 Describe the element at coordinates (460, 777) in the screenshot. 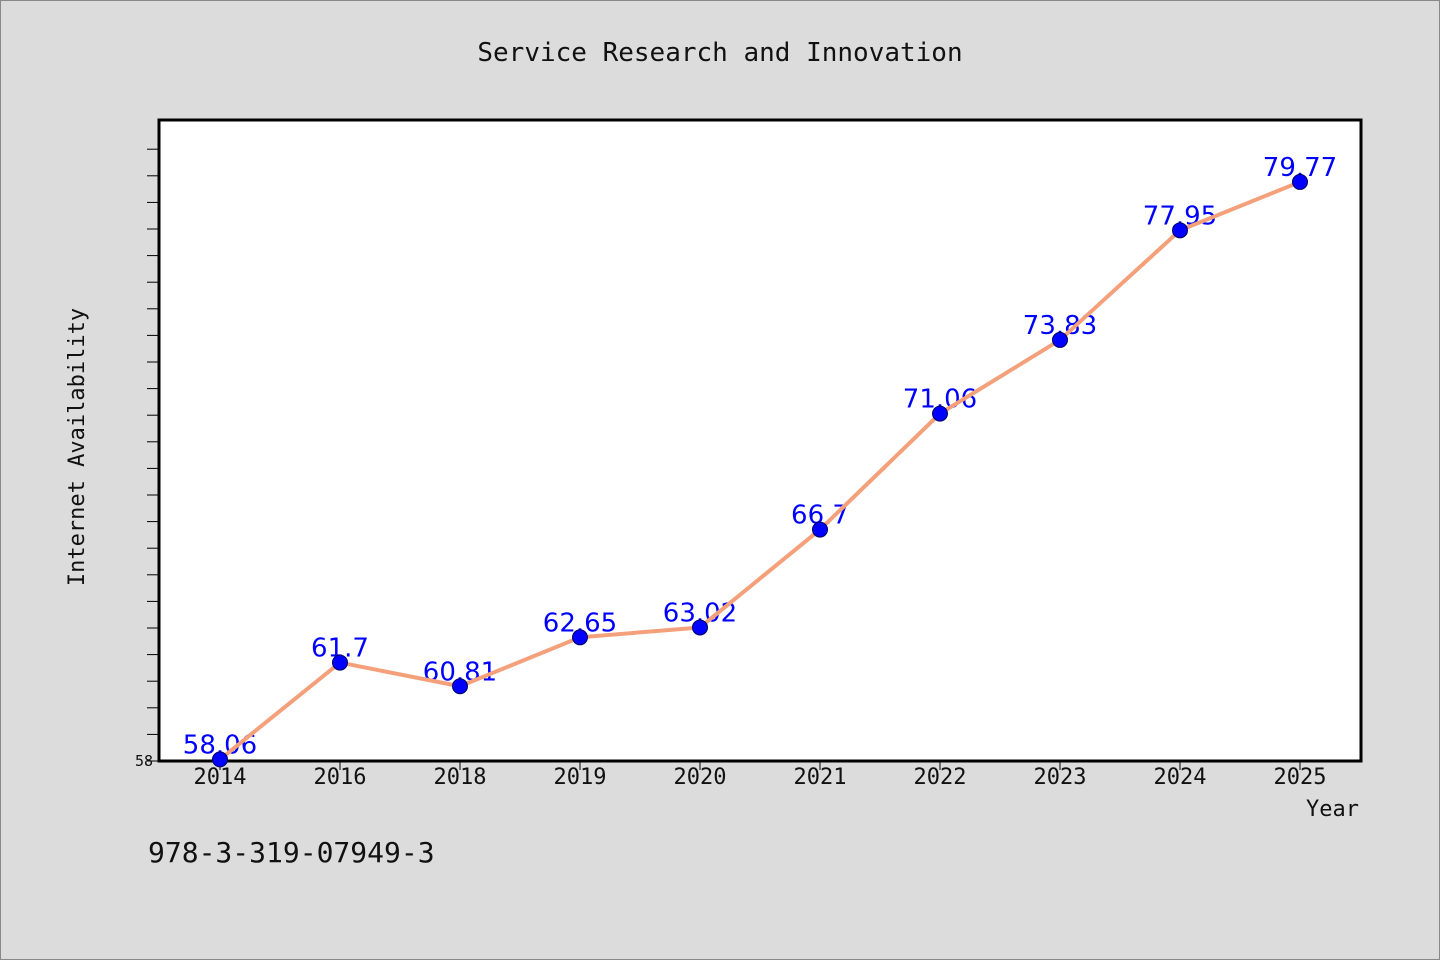

I see `x-tick-label: 2018` at that location.